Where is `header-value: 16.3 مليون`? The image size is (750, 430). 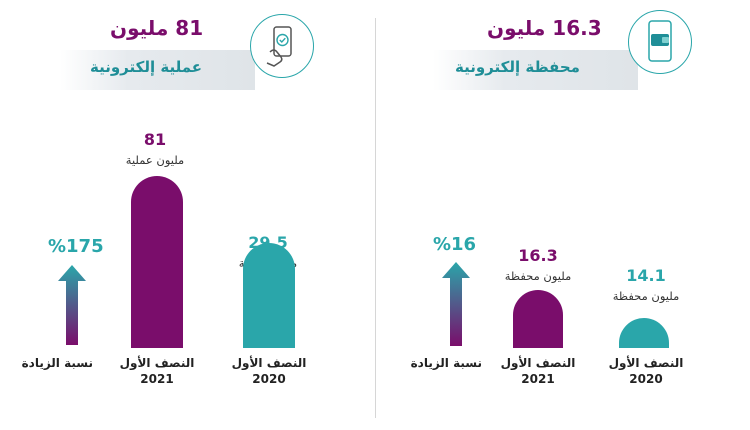
header-value: 16.3 مليون is located at coordinates (544, 28).